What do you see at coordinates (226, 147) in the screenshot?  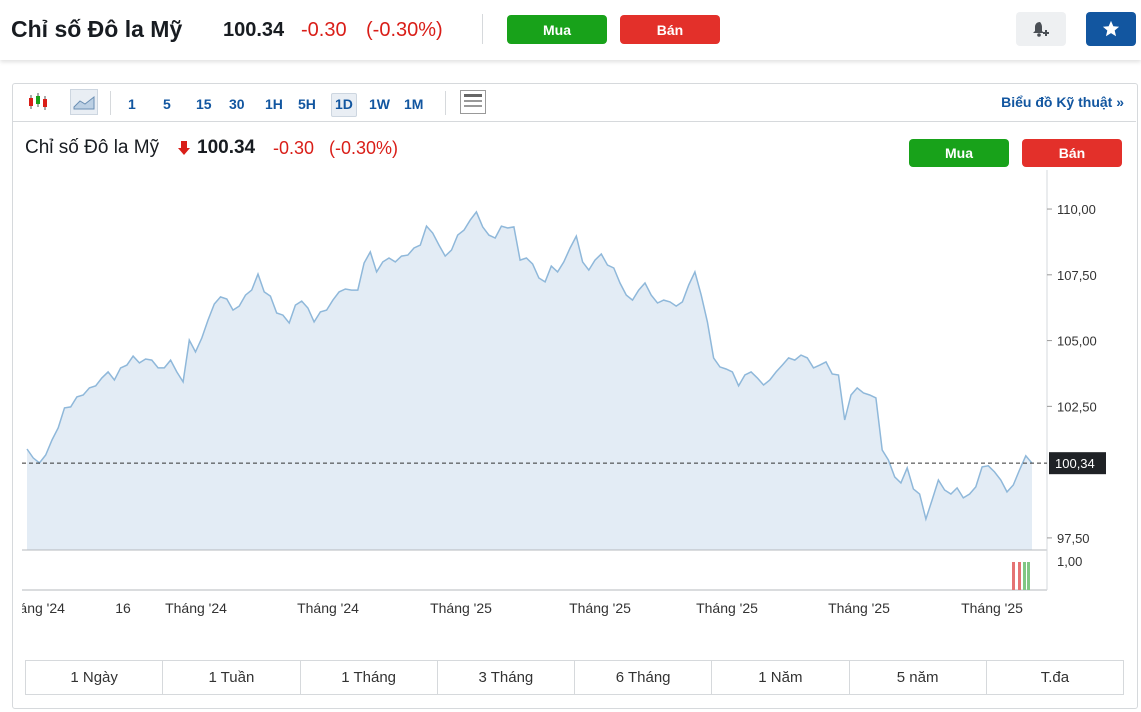 I see `chart-price: 100.34` at bounding box center [226, 147].